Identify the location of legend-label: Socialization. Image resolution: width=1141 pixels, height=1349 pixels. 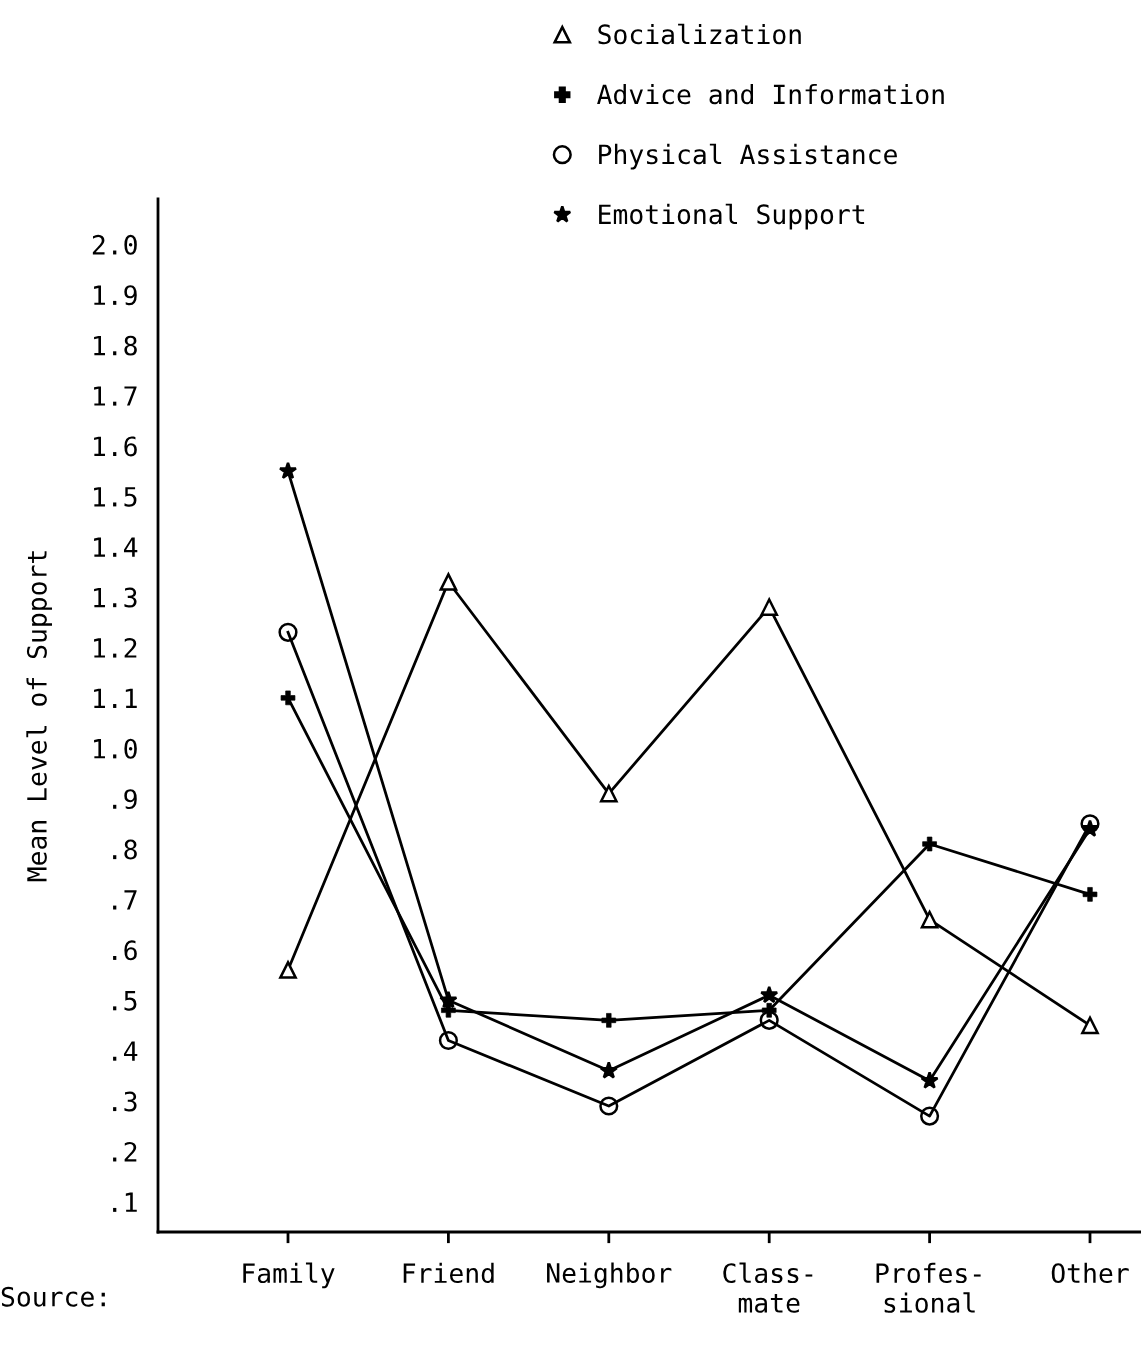
(699, 34).